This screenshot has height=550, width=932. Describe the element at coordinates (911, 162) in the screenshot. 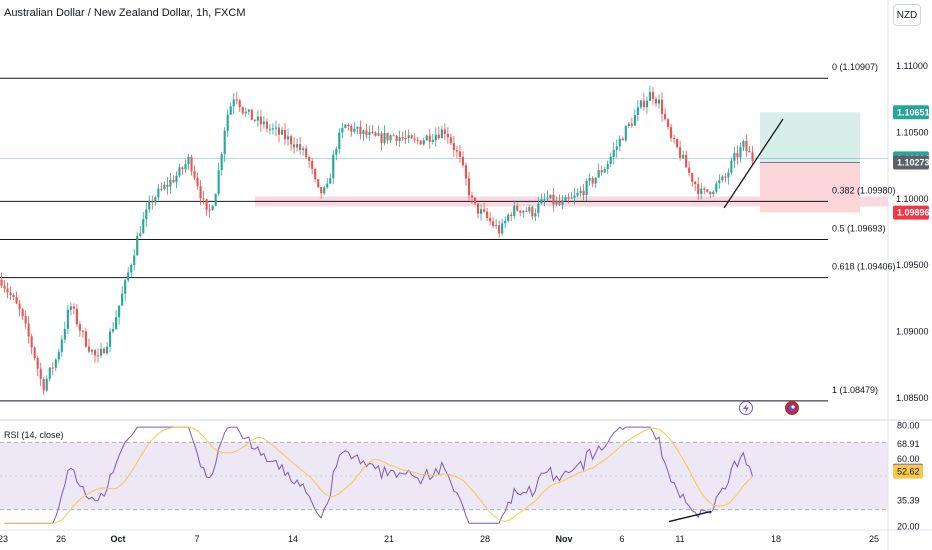

I see `price-label-tag` at that location.